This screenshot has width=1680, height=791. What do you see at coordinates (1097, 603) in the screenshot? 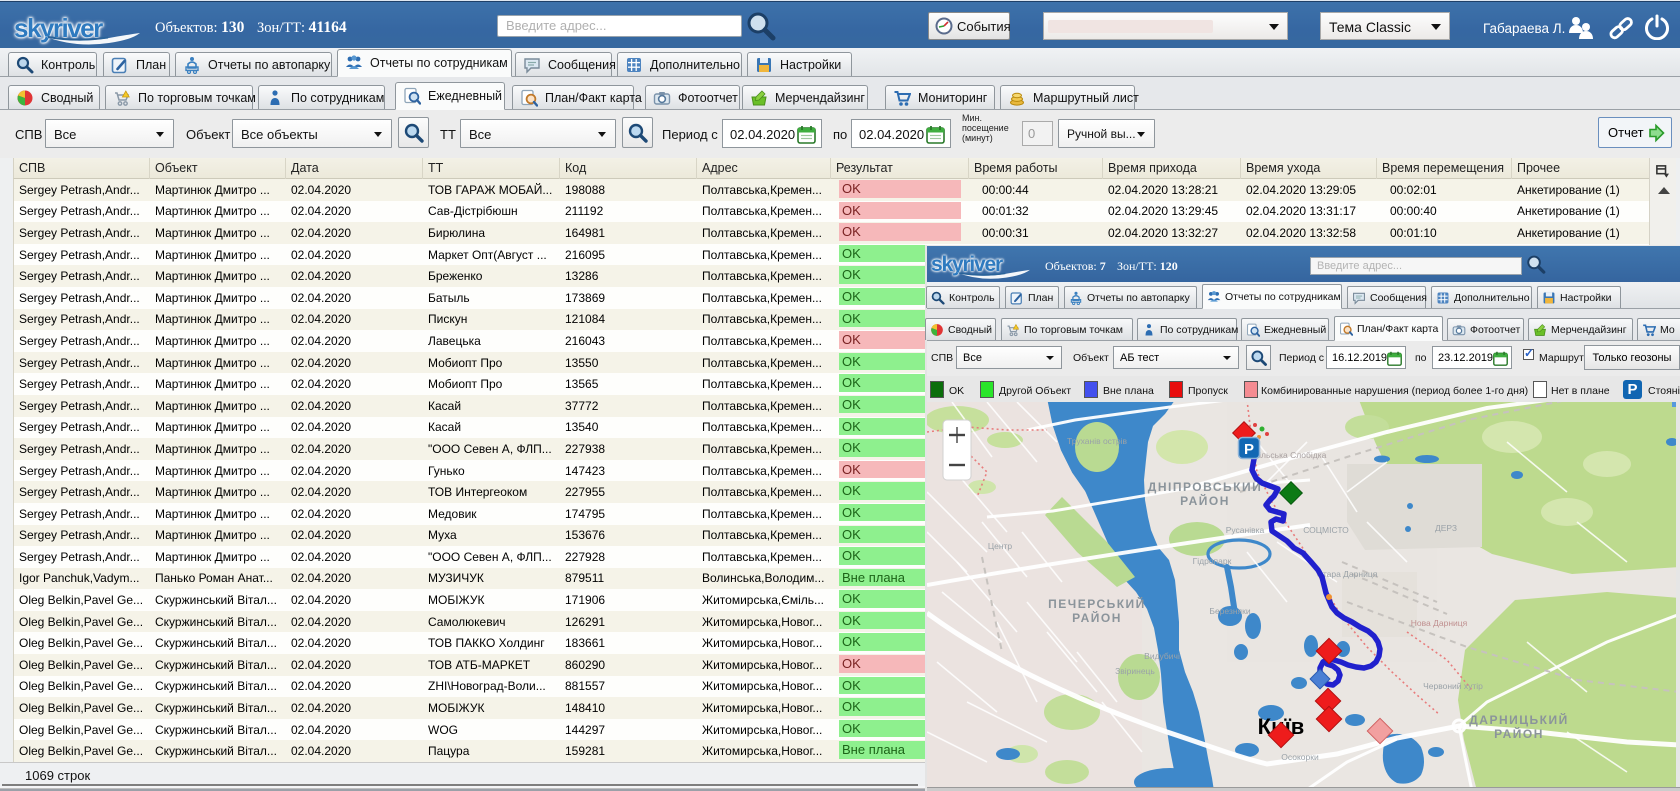
I see `svg-text: ПЕЧЕРСЬКИЙ` at bounding box center [1097, 603].